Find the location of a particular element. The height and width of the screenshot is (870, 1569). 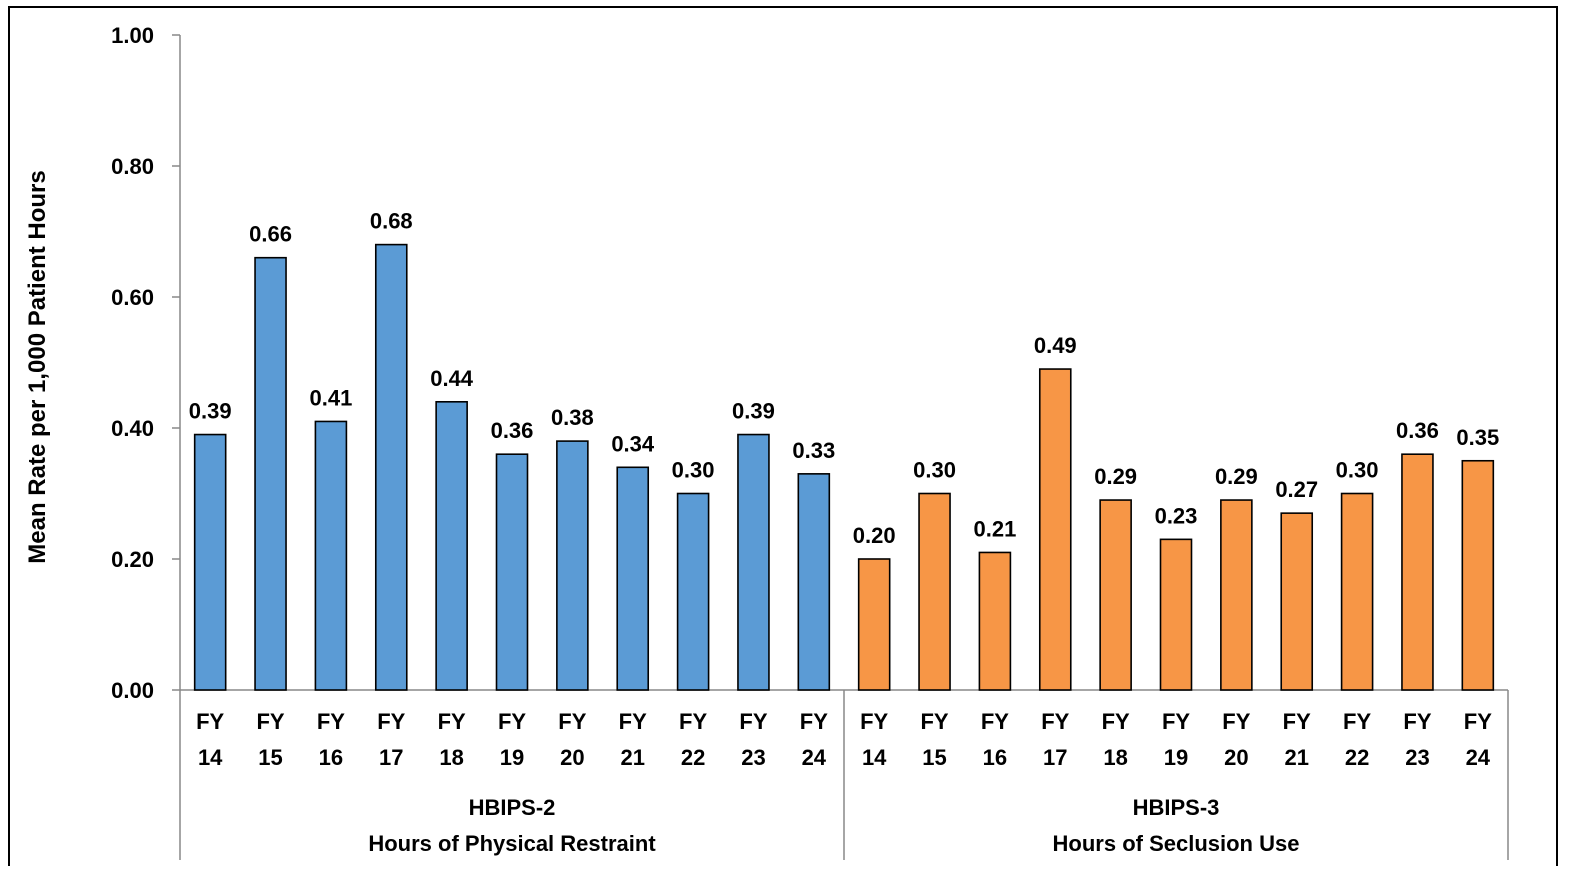

bar-hbips-3-fy24 is located at coordinates (1478, 575).